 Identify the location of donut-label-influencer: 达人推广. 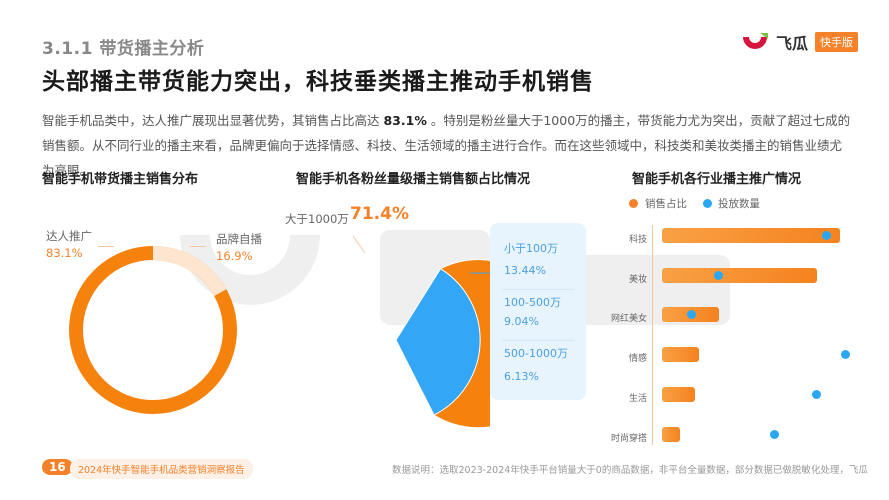
(69, 236).